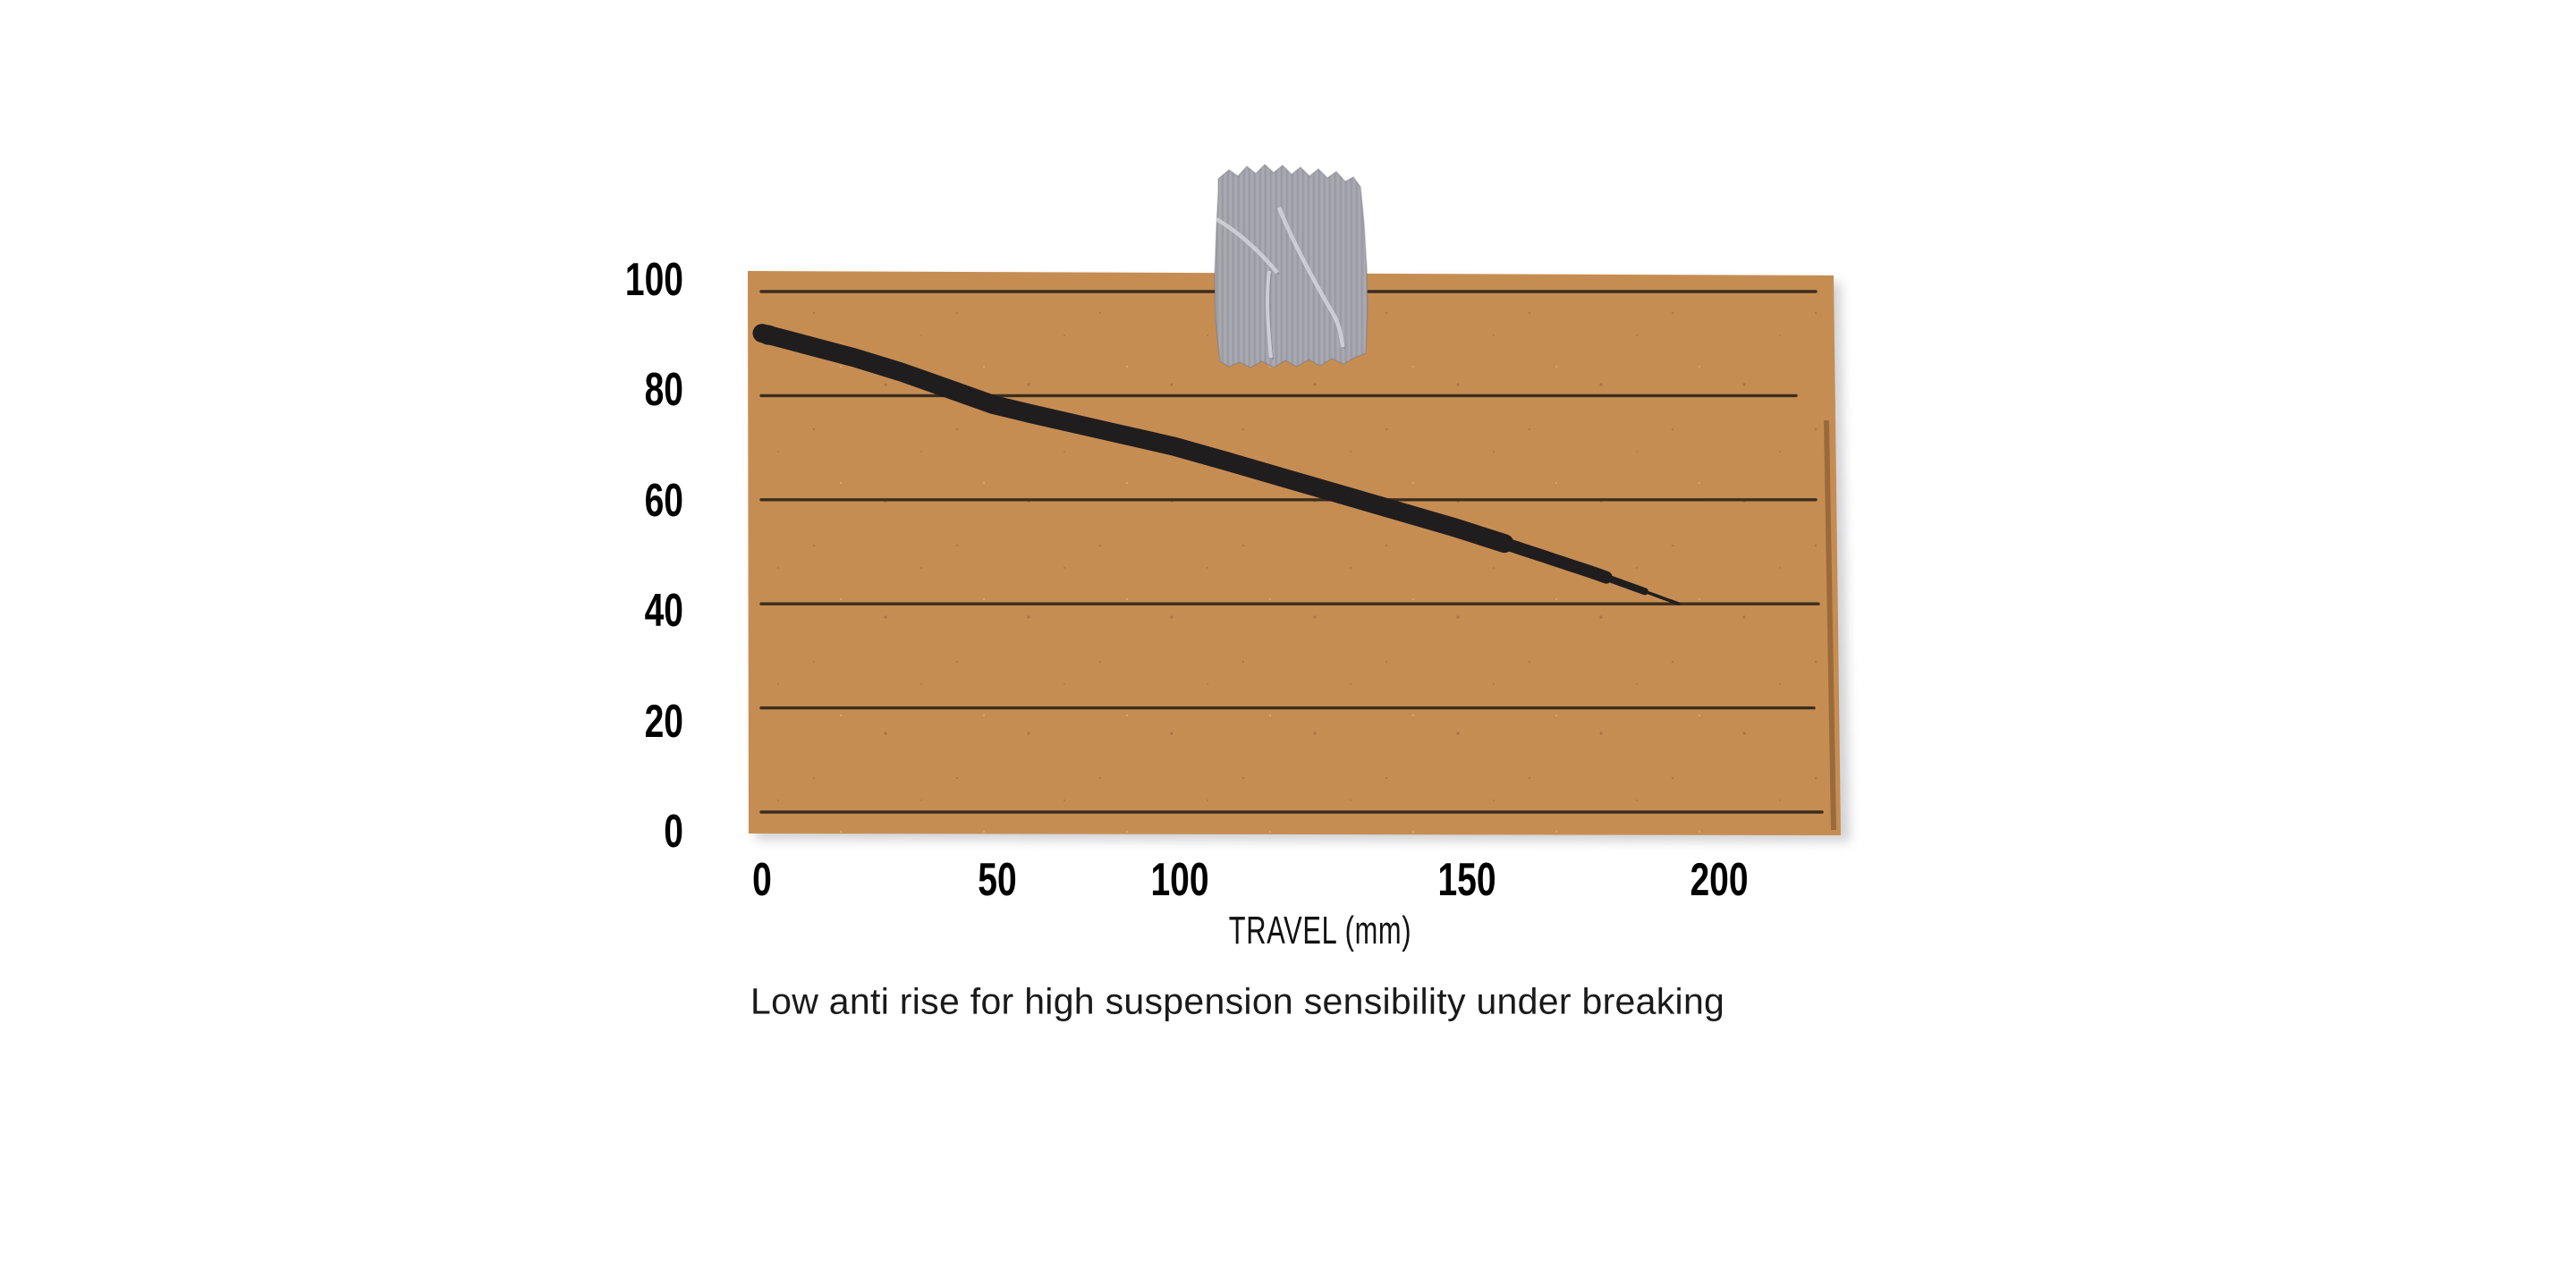  I want to click on y-tick-label-40: 40, so click(663, 611).